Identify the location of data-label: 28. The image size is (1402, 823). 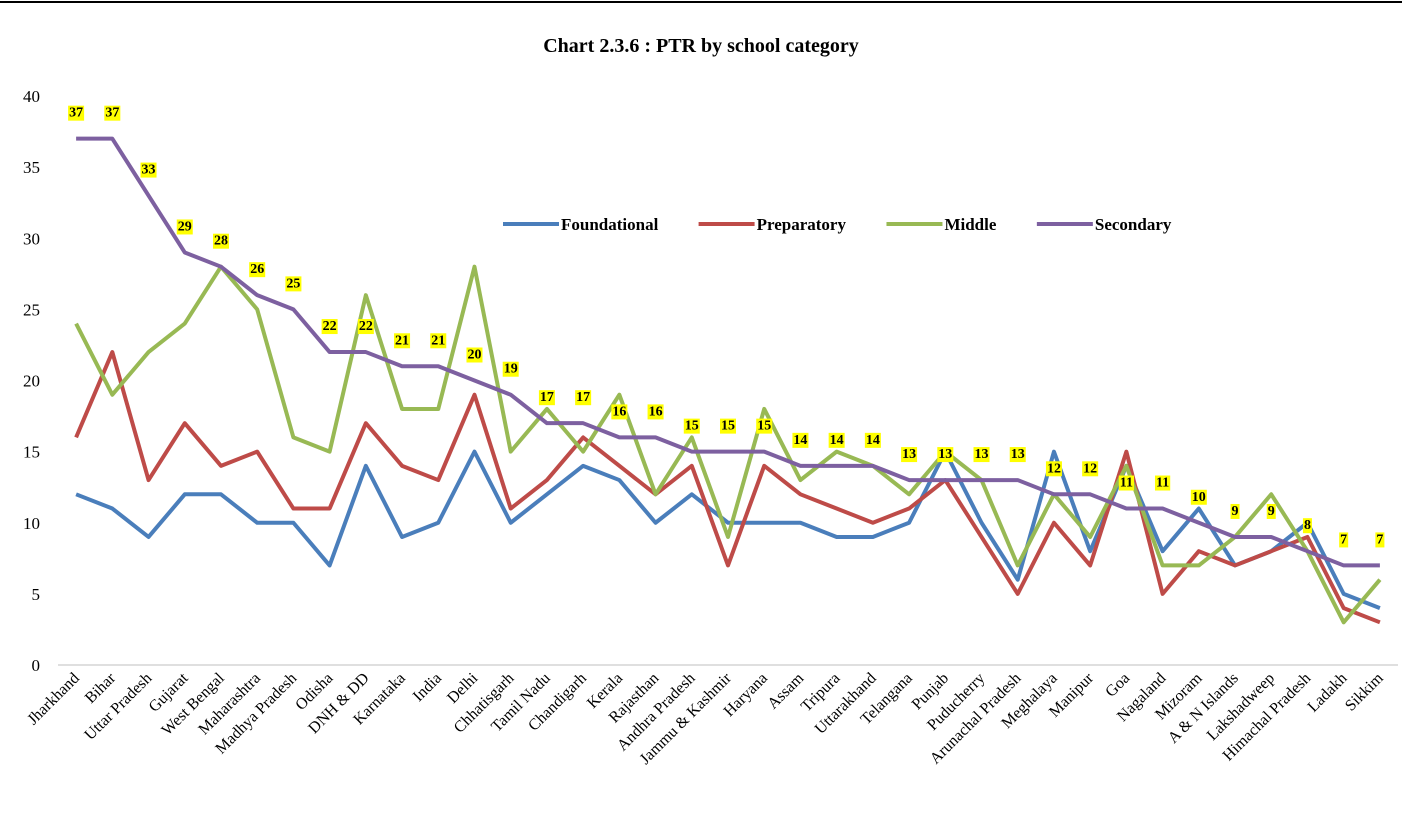
(220, 241).